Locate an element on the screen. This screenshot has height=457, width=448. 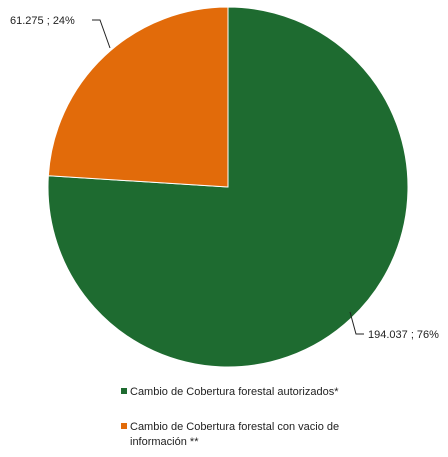
slice-label-leader-green is located at coordinates (356, 323).